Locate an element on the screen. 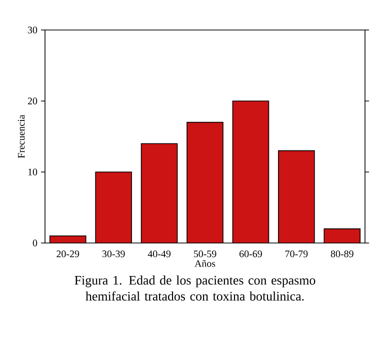 This screenshot has width=380, height=337. x-tick-label: 20-29 is located at coordinates (68, 254).